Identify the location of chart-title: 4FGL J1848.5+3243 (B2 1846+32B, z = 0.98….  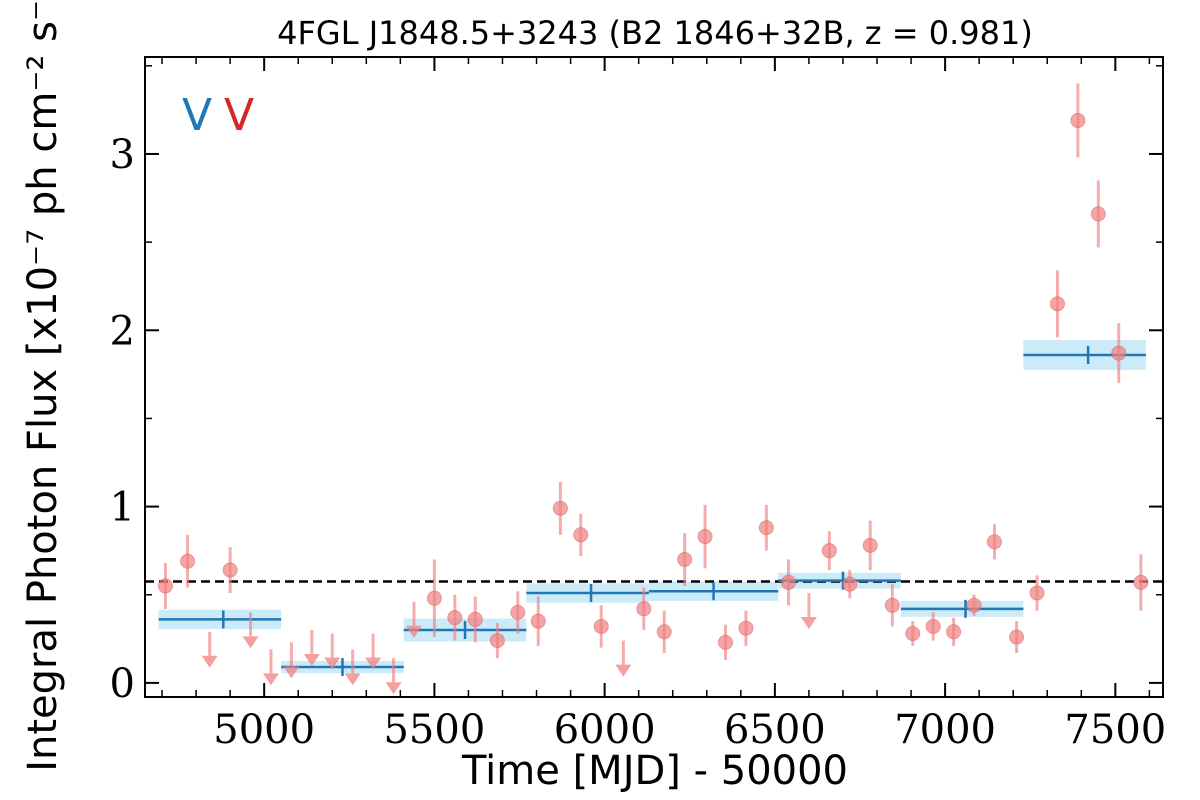
(655, 33).